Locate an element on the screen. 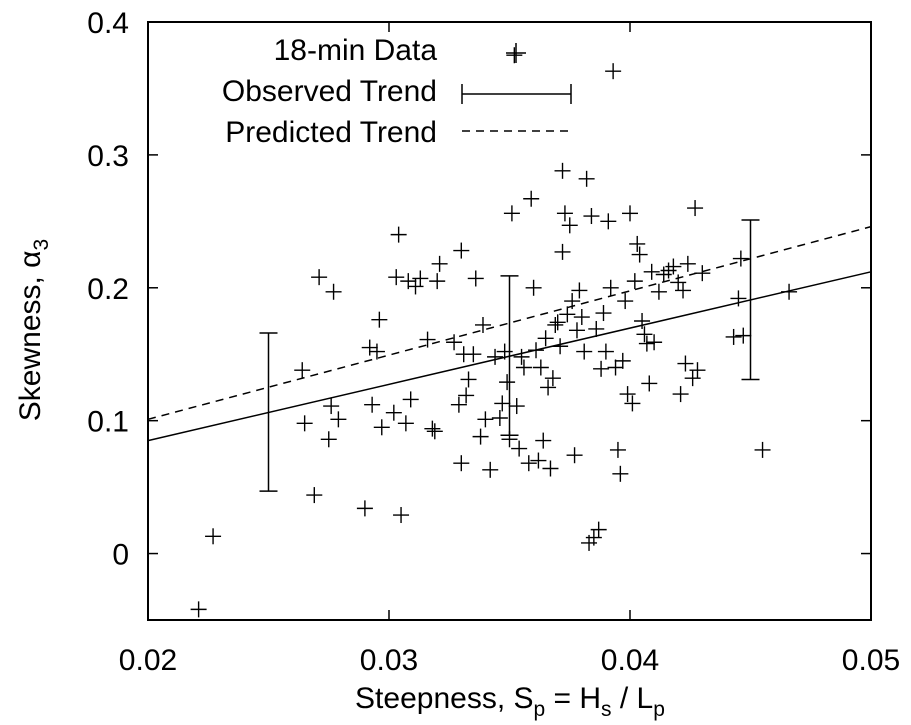  y-axis-title: Skewness, α3 is located at coordinates (33, 330).